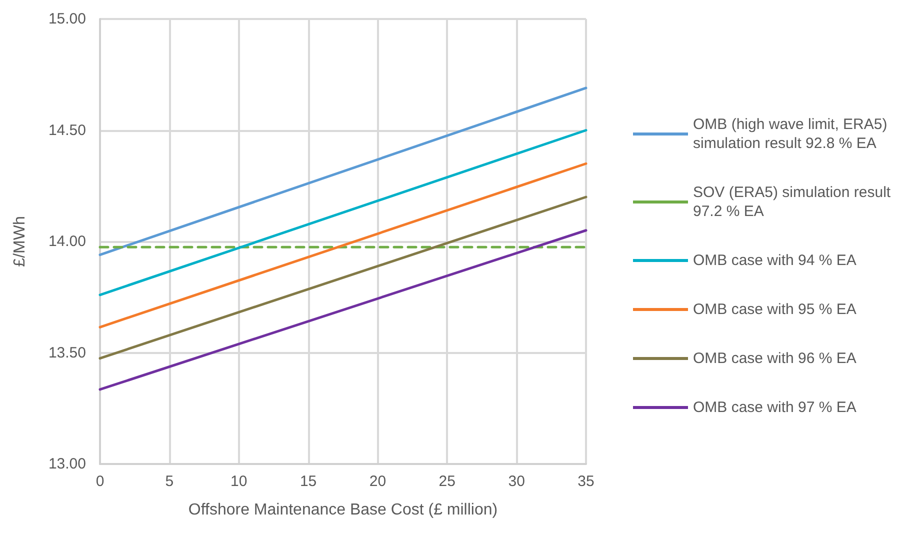 Image resolution: width=921 pixels, height=534 pixels. Describe the element at coordinates (67, 130) in the screenshot. I see `y-tick-label: 14.50` at that location.